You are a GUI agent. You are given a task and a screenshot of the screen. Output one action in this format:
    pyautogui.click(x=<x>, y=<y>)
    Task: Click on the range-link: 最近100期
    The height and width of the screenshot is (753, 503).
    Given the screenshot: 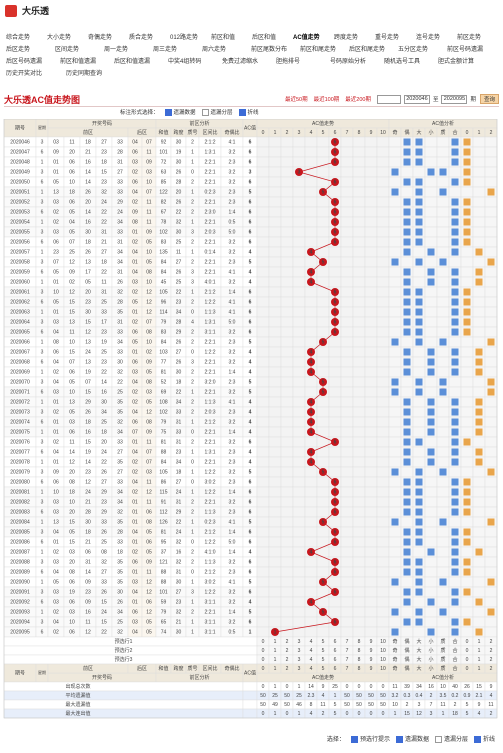 What is the action you would take?
    pyautogui.click(x=326, y=100)
    